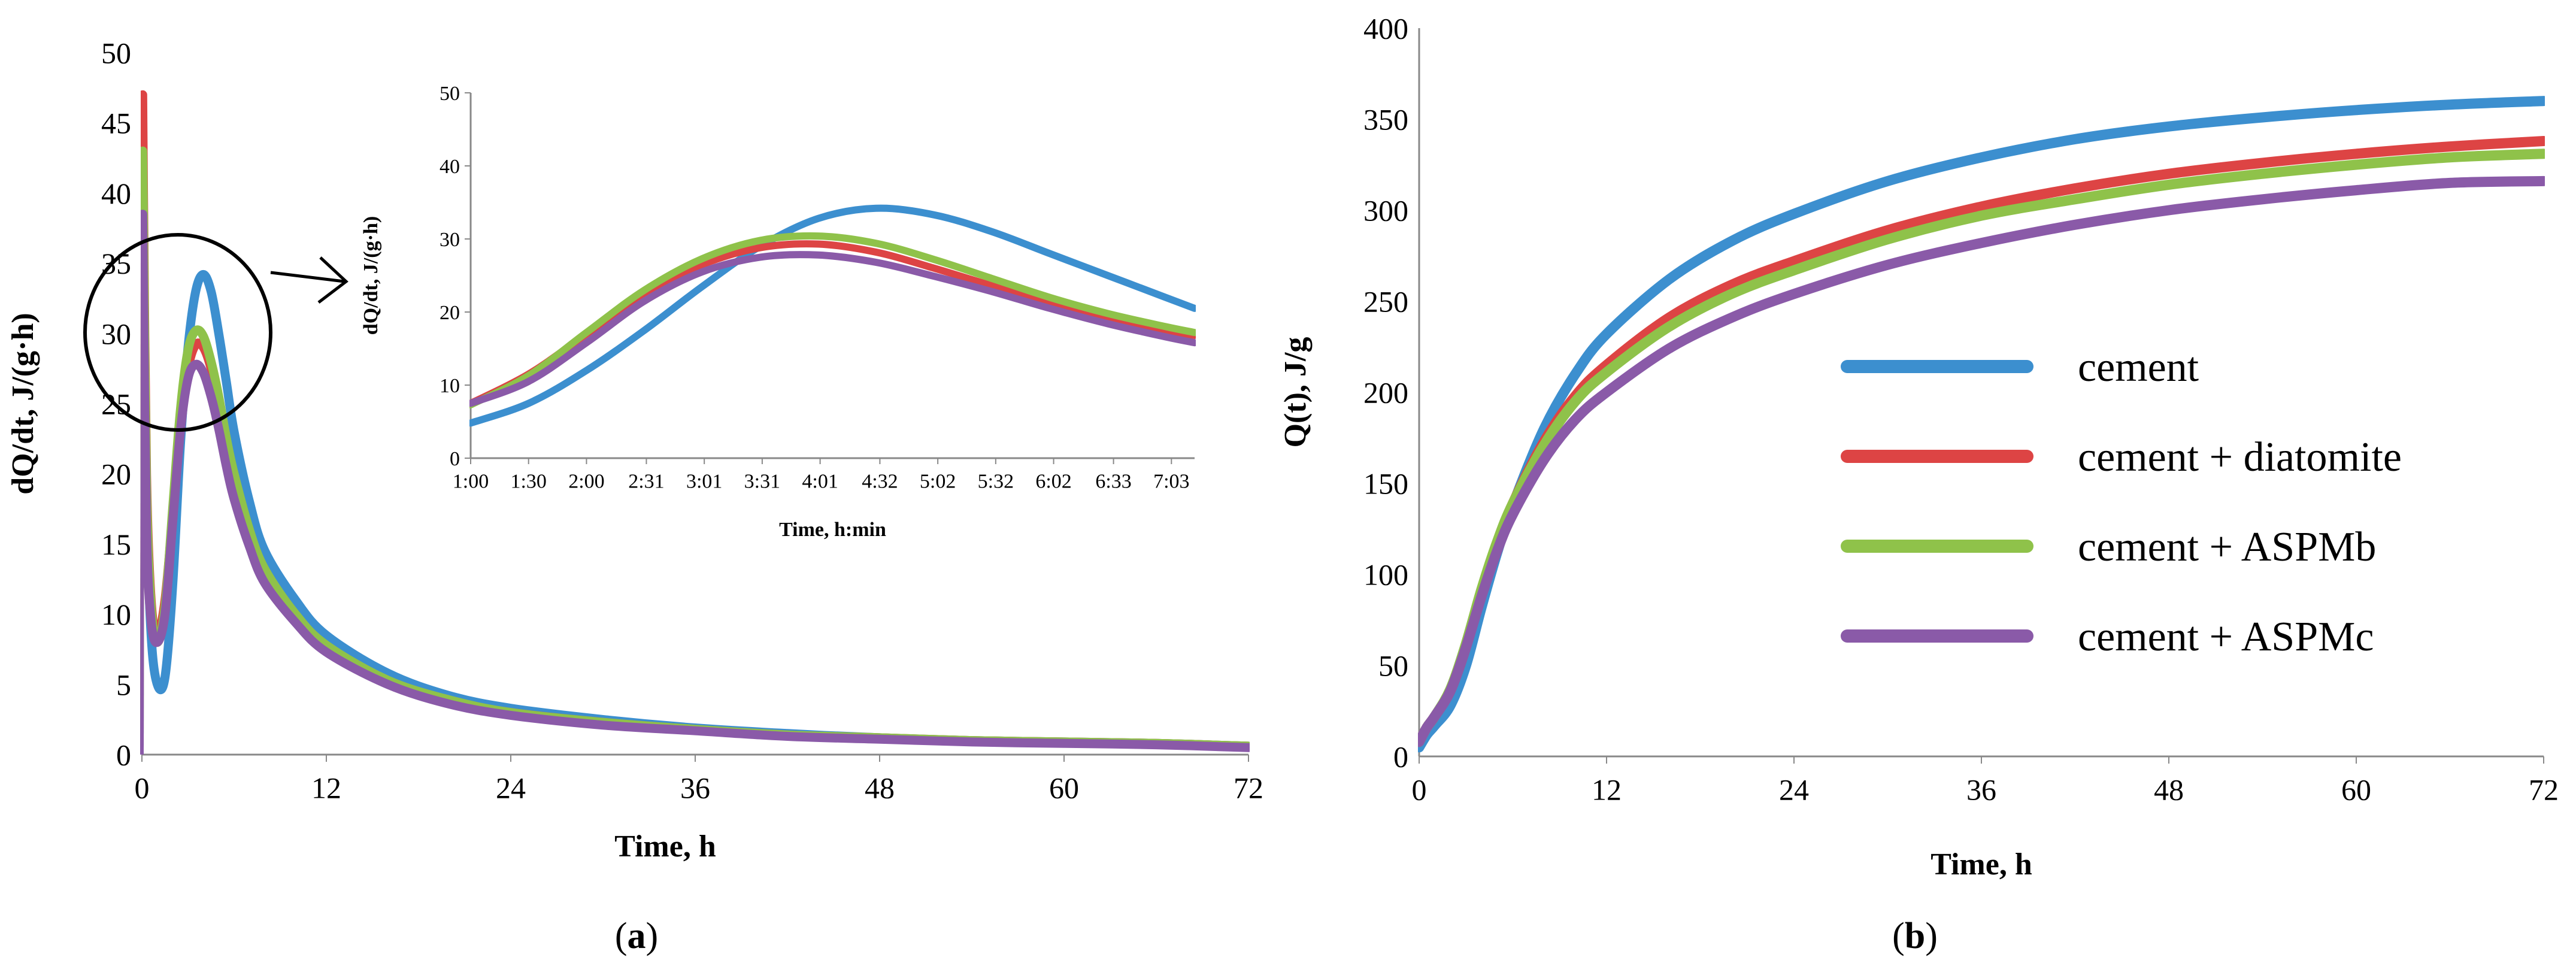  I want to click on a-main-y-tick-label: 5, so click(123, 685).